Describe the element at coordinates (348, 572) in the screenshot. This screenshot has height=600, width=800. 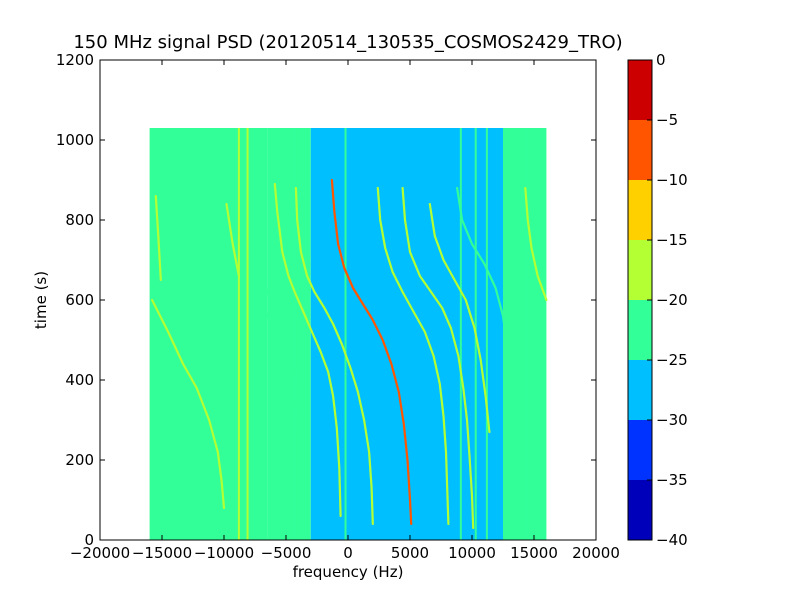
I see `x-axis-label: frequency (Hz)` at that location.